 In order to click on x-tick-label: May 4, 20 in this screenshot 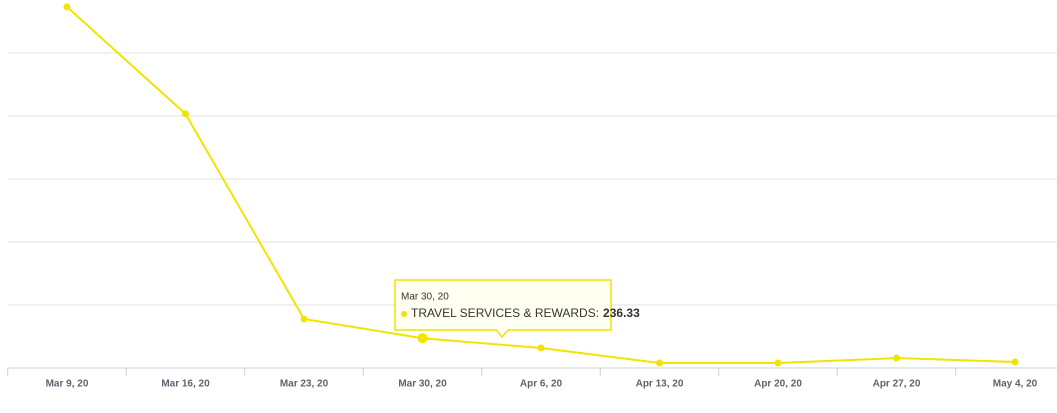, I will do `click(1015, 384)`.